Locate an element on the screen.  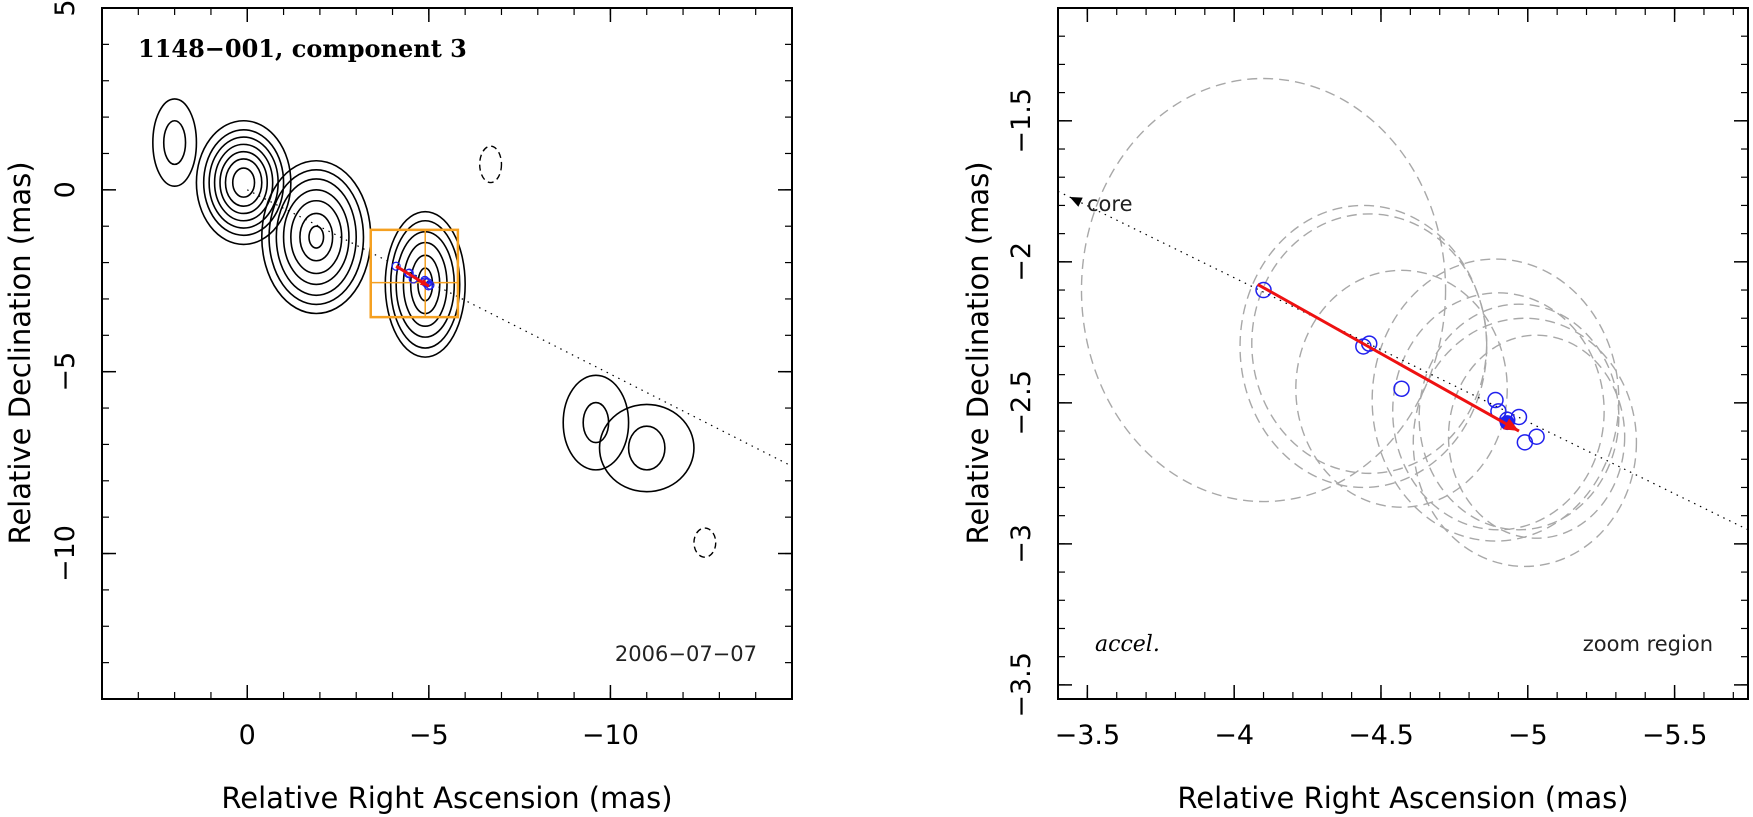
left-x-axis-label: Relative Right Ascension (mas) is located at coordinates (446, 798).